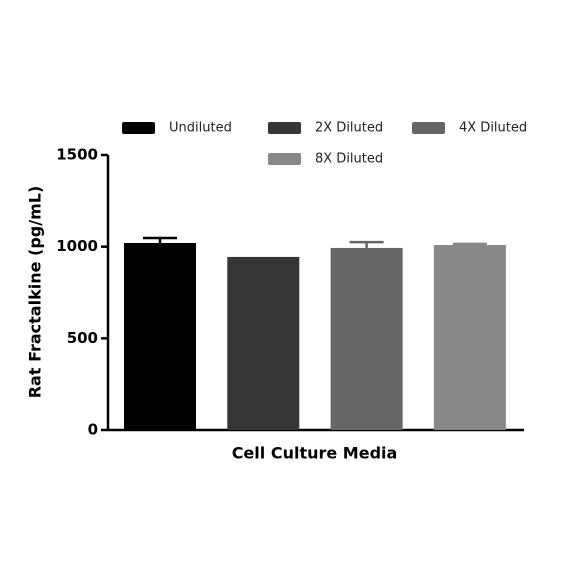 Image resolution: width=584 pixels, height=584 pixels. What do you see at coordinates (349, 159) in the screenshot?
I see `legend-label: 8X Diluted` at bounding box center [349, 159].